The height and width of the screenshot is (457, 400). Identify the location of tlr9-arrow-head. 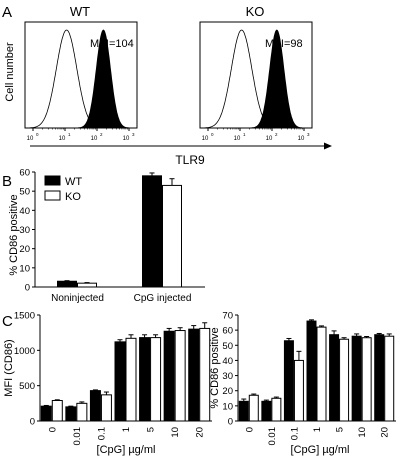
(328, 146).